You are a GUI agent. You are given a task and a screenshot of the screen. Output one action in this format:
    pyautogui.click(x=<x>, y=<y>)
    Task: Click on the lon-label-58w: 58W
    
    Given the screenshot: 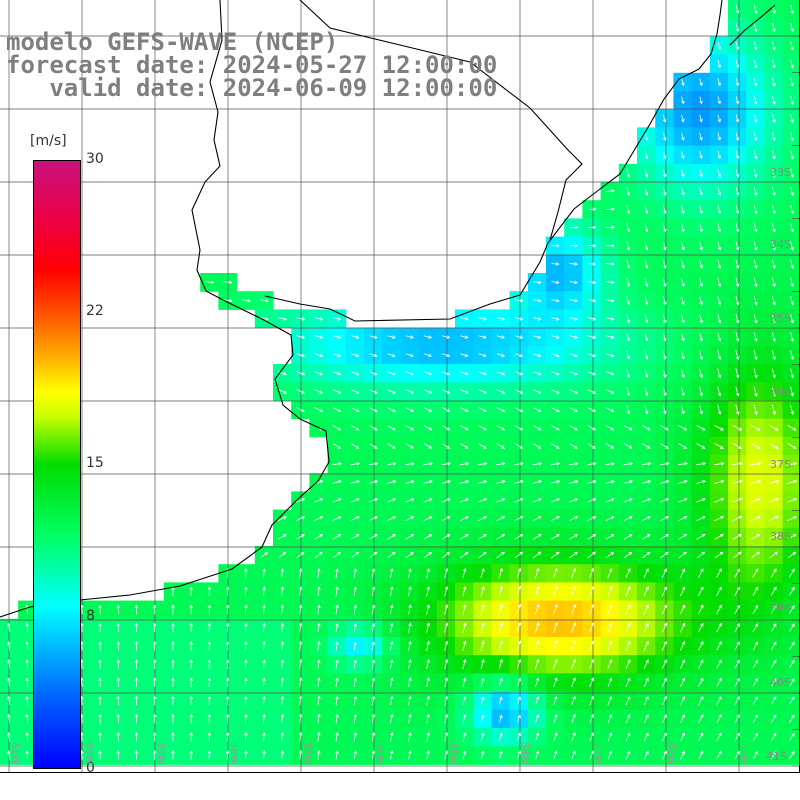 What is the action you would take?
    pyautogui.click(x=233, y=753)
    